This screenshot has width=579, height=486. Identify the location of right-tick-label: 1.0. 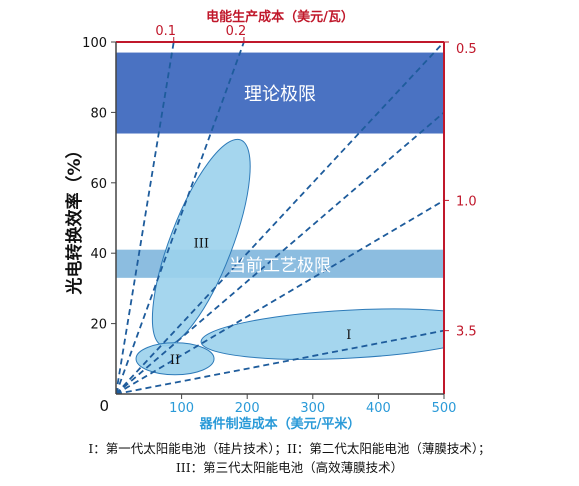
(466, 201).